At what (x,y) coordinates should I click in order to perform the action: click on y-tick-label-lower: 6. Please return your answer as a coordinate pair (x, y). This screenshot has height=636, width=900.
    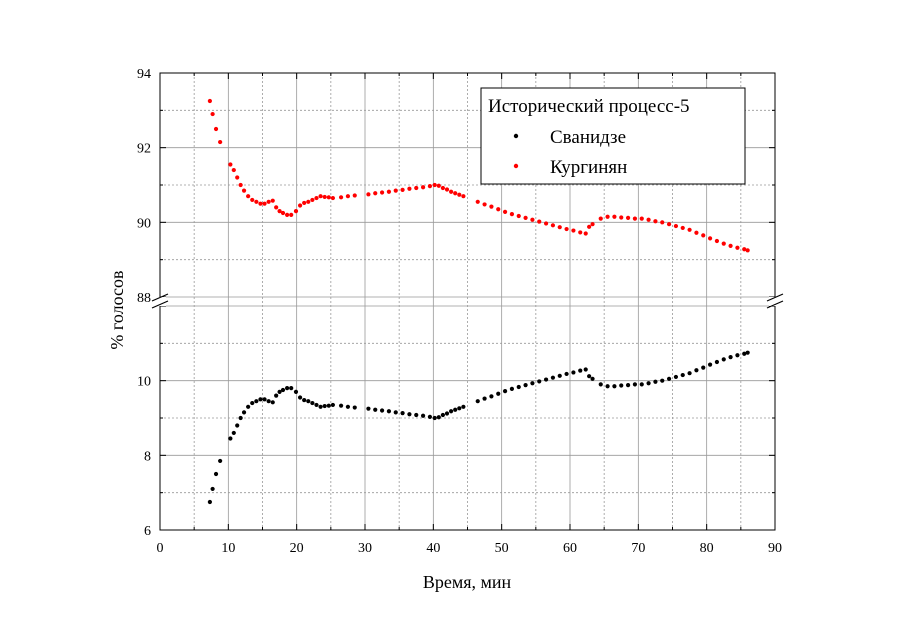
    Looking at the image, I should click on (147, 531).